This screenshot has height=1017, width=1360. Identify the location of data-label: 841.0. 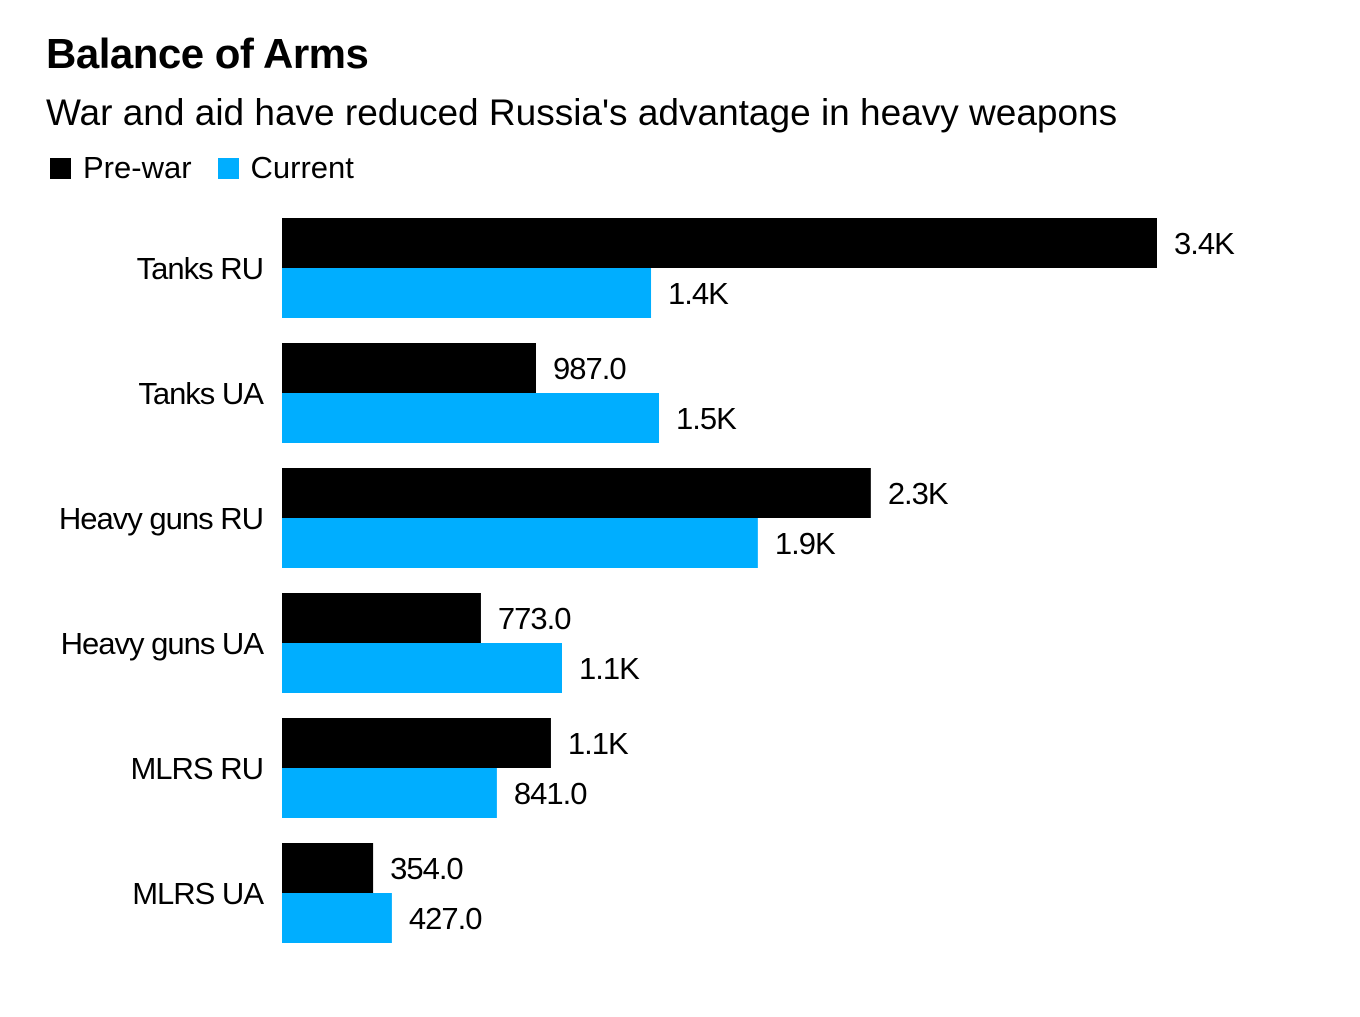
(550, 793).